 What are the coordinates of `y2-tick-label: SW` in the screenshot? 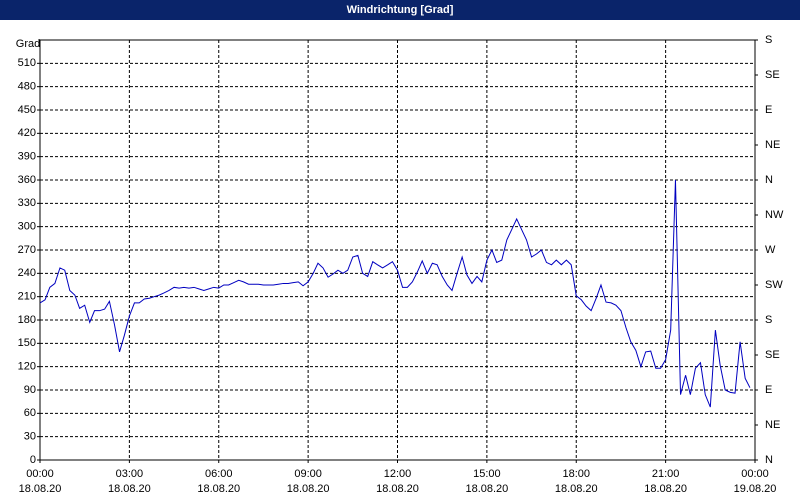 It's located at (774, 285).